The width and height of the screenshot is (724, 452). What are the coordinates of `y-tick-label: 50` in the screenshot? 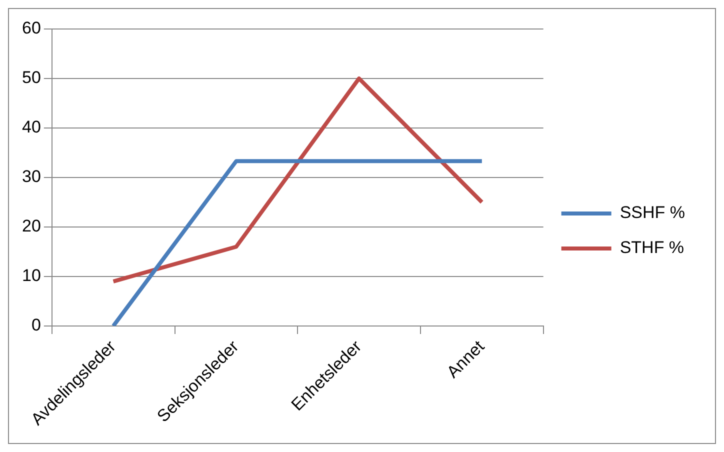 It's located at (31, 78).